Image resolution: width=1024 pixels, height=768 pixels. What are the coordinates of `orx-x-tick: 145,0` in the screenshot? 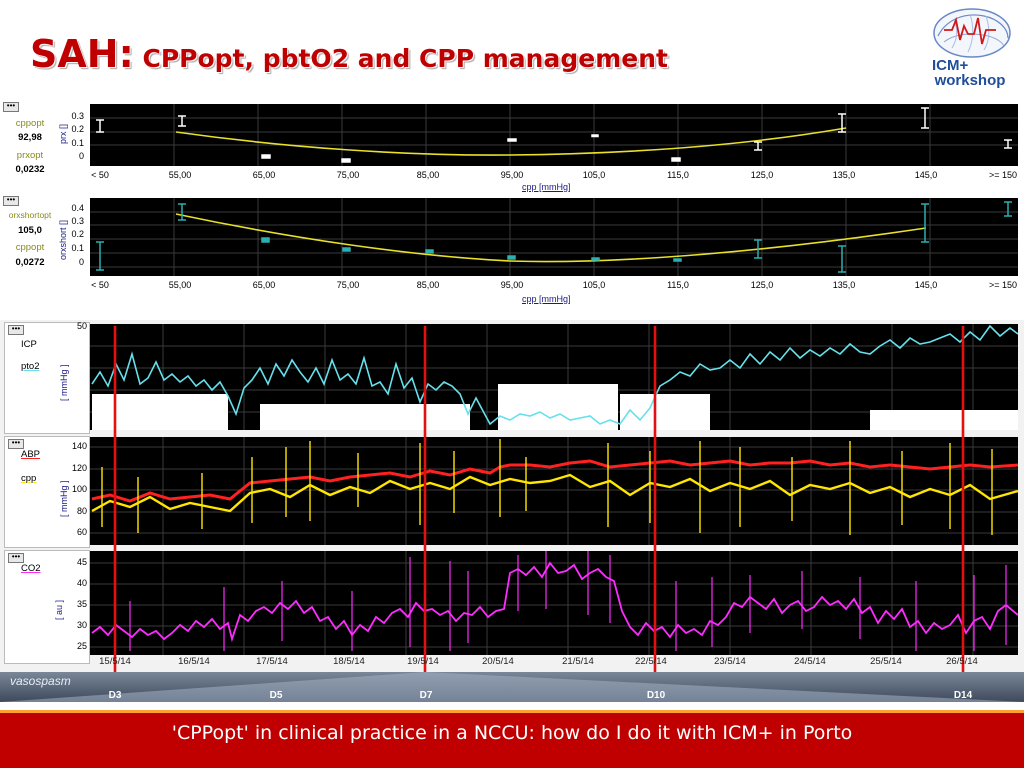 It's located at (926, 285).